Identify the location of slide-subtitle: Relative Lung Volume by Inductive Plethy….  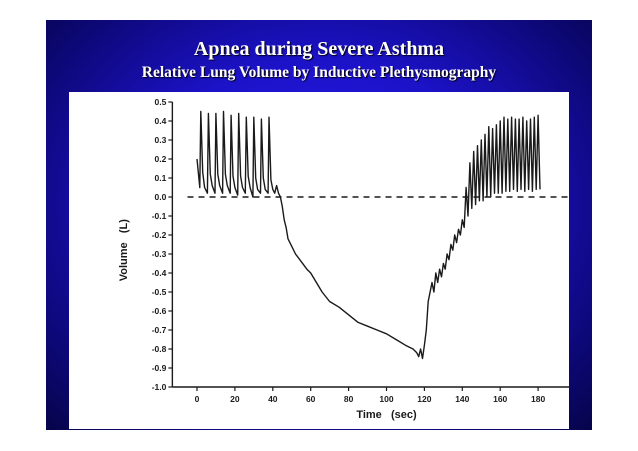
(319, 72).